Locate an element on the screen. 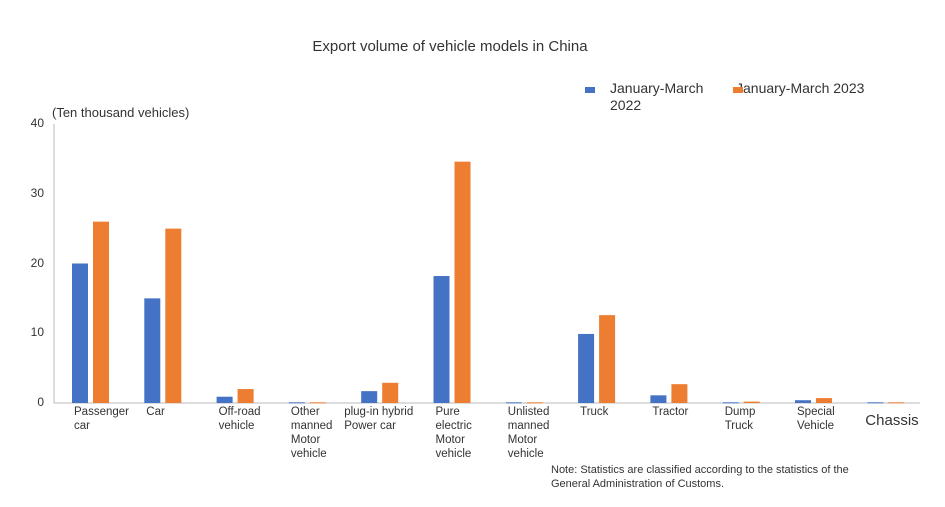 The height and width of the screenshot is (507, 945). y-tick-label: 20 is located at coordinates (37, 262).